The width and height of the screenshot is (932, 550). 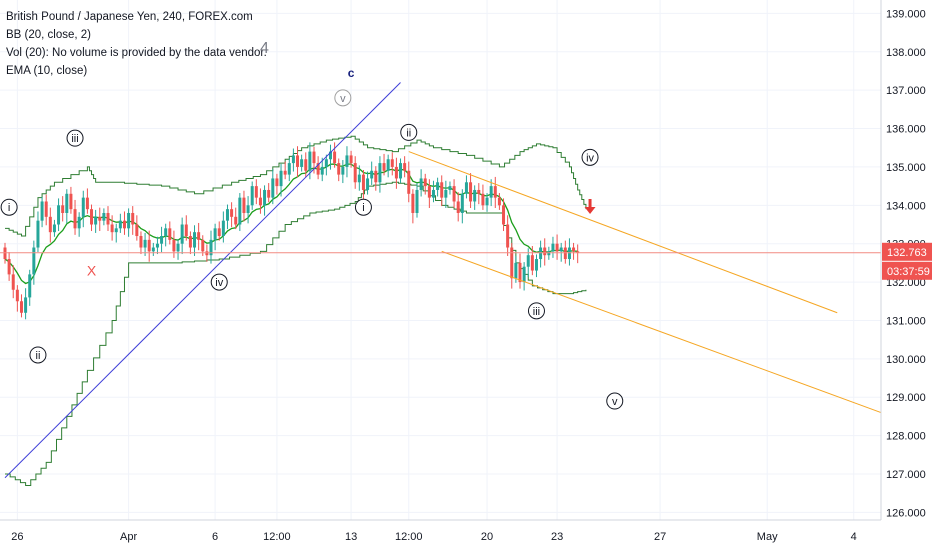 I want to click on x-tick-label: May, so click(x=767, y=537).